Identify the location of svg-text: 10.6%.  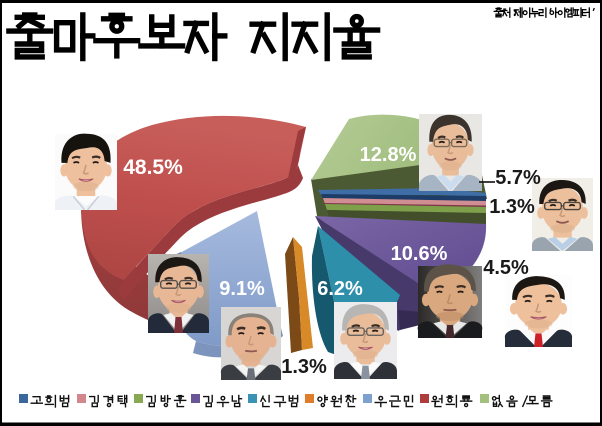
(419, 254).